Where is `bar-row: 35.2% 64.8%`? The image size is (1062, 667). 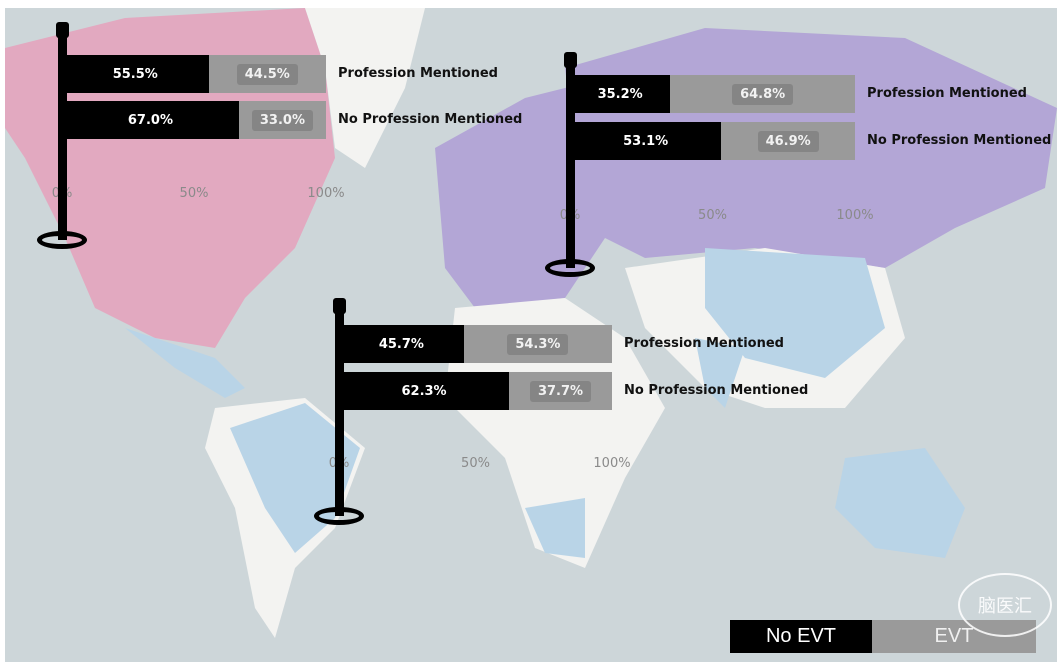
bar-row: 35.2% 64.8% is located at coordinates (712, 94).